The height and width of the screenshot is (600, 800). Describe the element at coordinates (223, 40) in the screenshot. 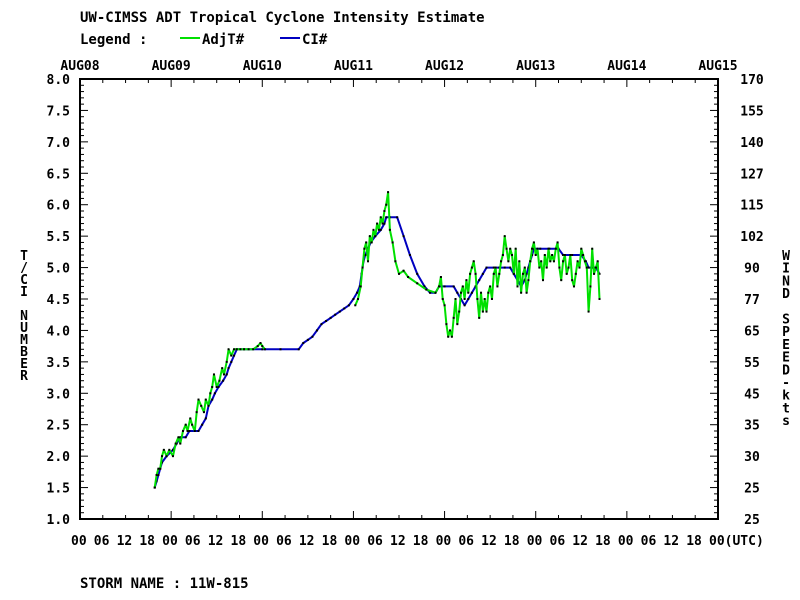

I see `legend-item-adjt: AdjT#` at that location.